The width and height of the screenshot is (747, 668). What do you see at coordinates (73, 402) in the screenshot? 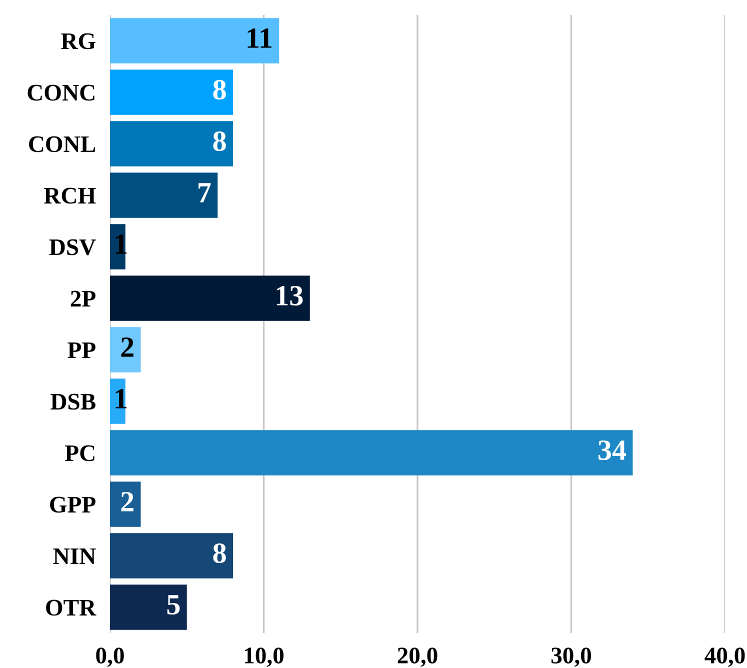
I see `y-tick-label: DSB` at bounding box center [73, 402].